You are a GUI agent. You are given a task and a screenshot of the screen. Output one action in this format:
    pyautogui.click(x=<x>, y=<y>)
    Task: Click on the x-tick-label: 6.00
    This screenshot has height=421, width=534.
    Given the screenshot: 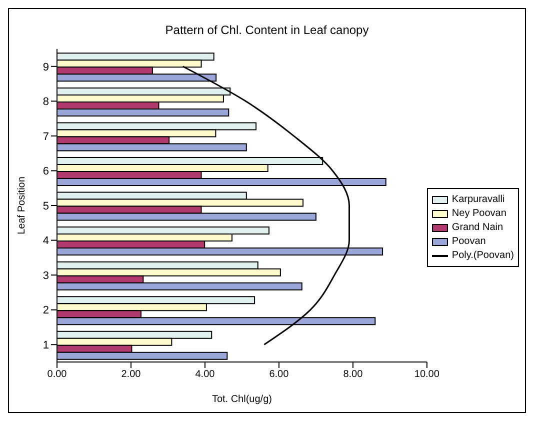 What is the action you would take?
    pyautogui.click(x=279, y=374)
    